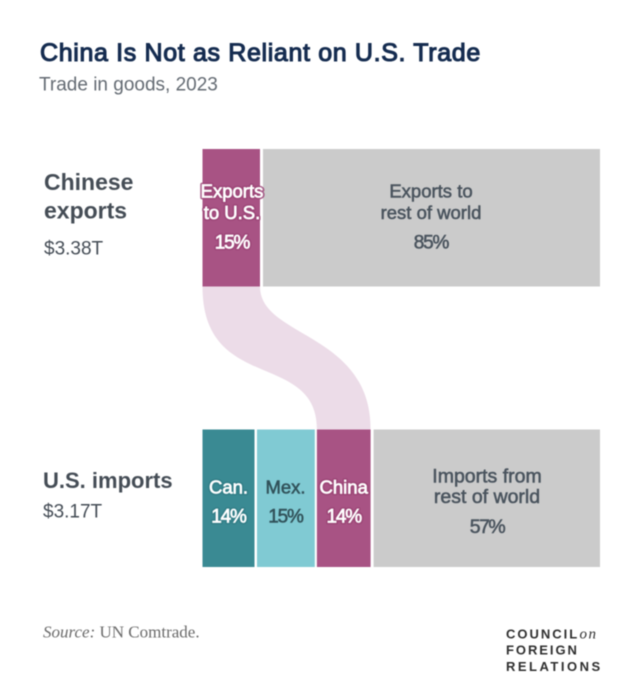 The width and height of the screenshot is (640, 694). Describe the element at coordinates (85, 210) in the screenshot. I see `svg-text: exports` at that location.